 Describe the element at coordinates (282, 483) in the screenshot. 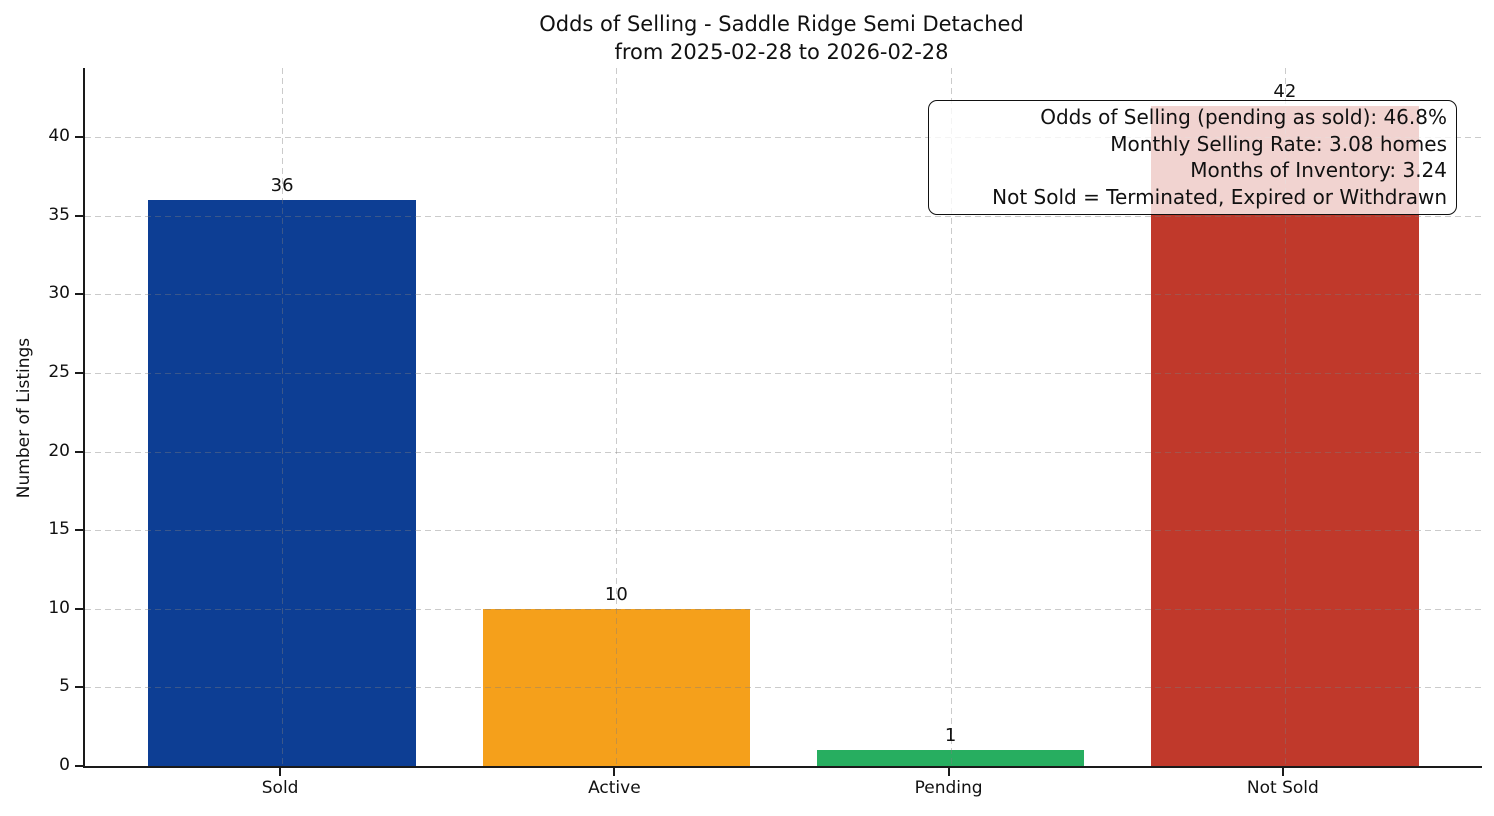

I see `bar-sold` at that location.